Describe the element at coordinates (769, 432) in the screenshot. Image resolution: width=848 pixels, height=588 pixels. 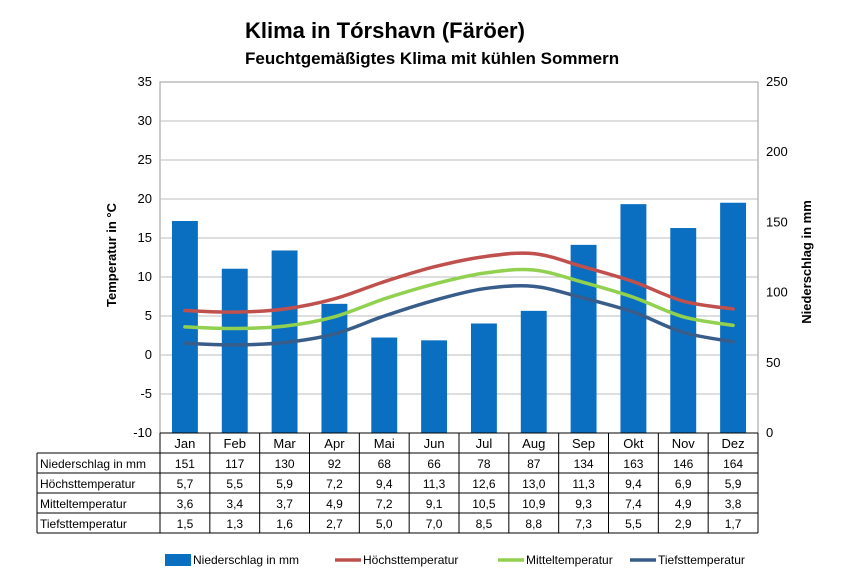
I see `right-tick-label: 0` at that location.